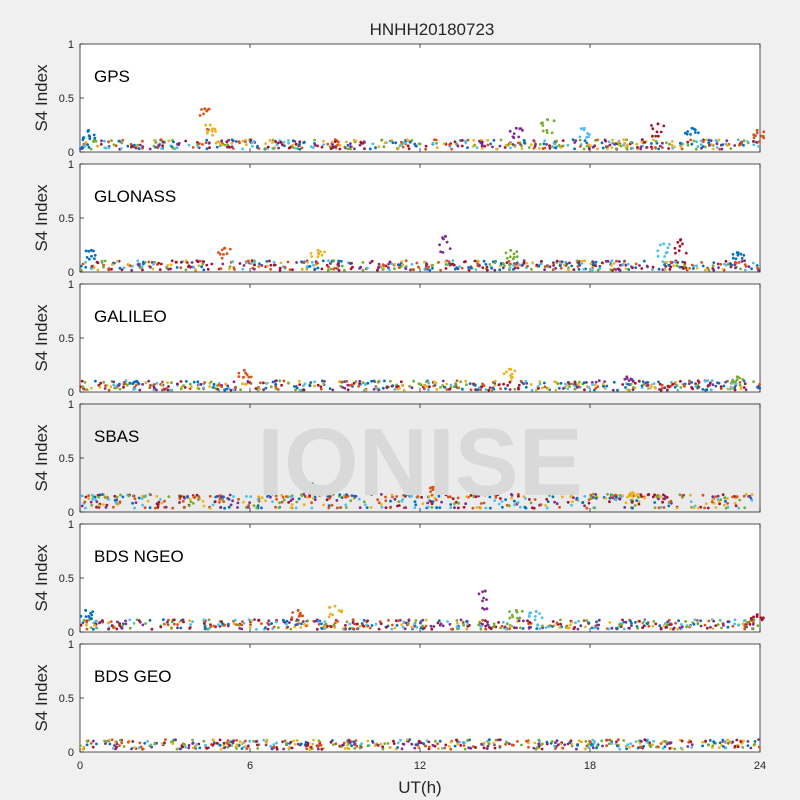  Describe the element at coordinates (86, 610) in the screenshot. I see `spike-point` at that location.